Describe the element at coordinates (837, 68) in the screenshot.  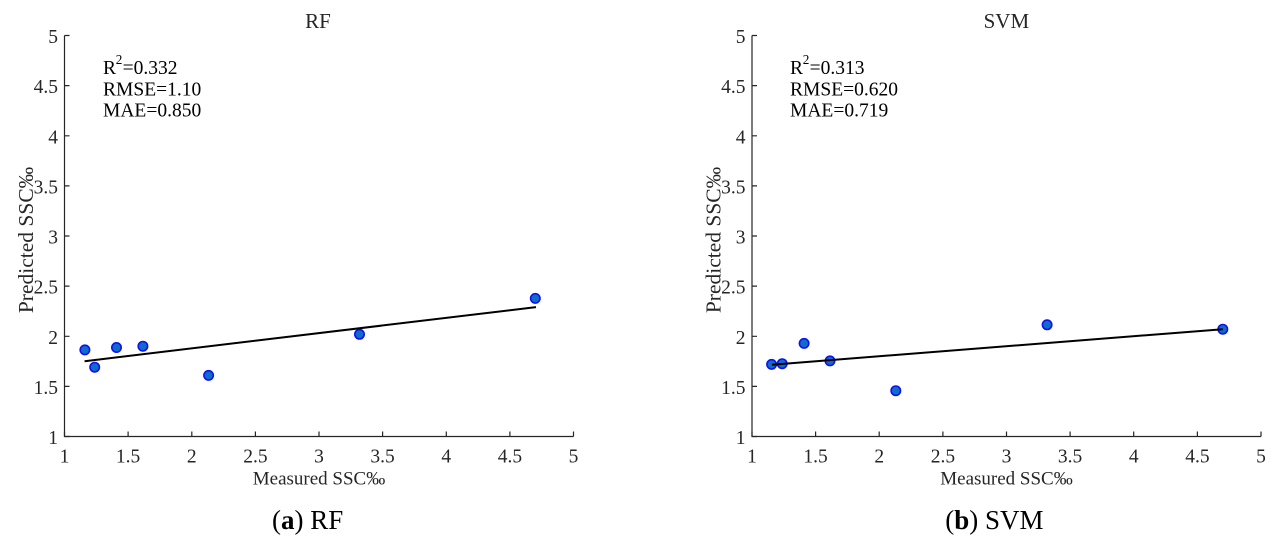
I see `svg-text: =0.313` at that location.